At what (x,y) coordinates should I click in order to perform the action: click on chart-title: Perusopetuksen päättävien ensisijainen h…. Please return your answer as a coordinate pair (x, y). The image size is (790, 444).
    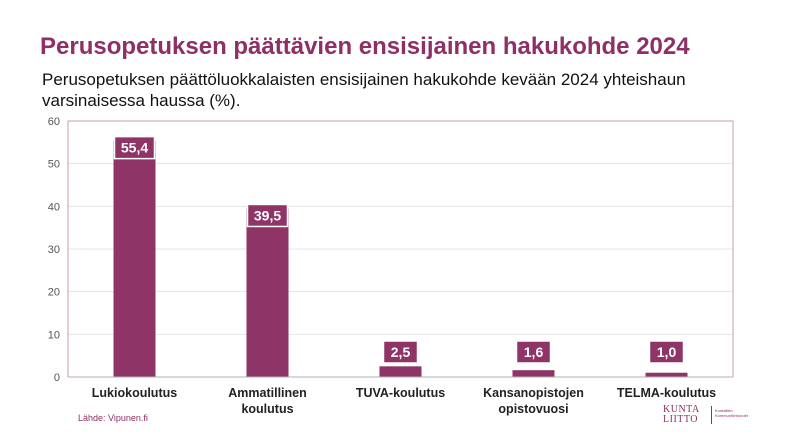
    Looking at the image, I should click on (365, 46).